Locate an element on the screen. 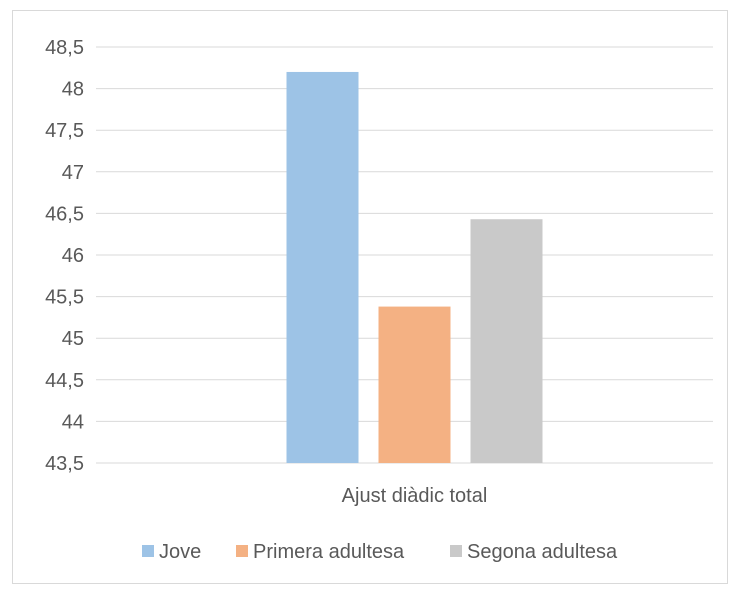 This screenshot has height=590, width=734. legend-swatch-primera-adultesa is located at coordinates (242, 551).